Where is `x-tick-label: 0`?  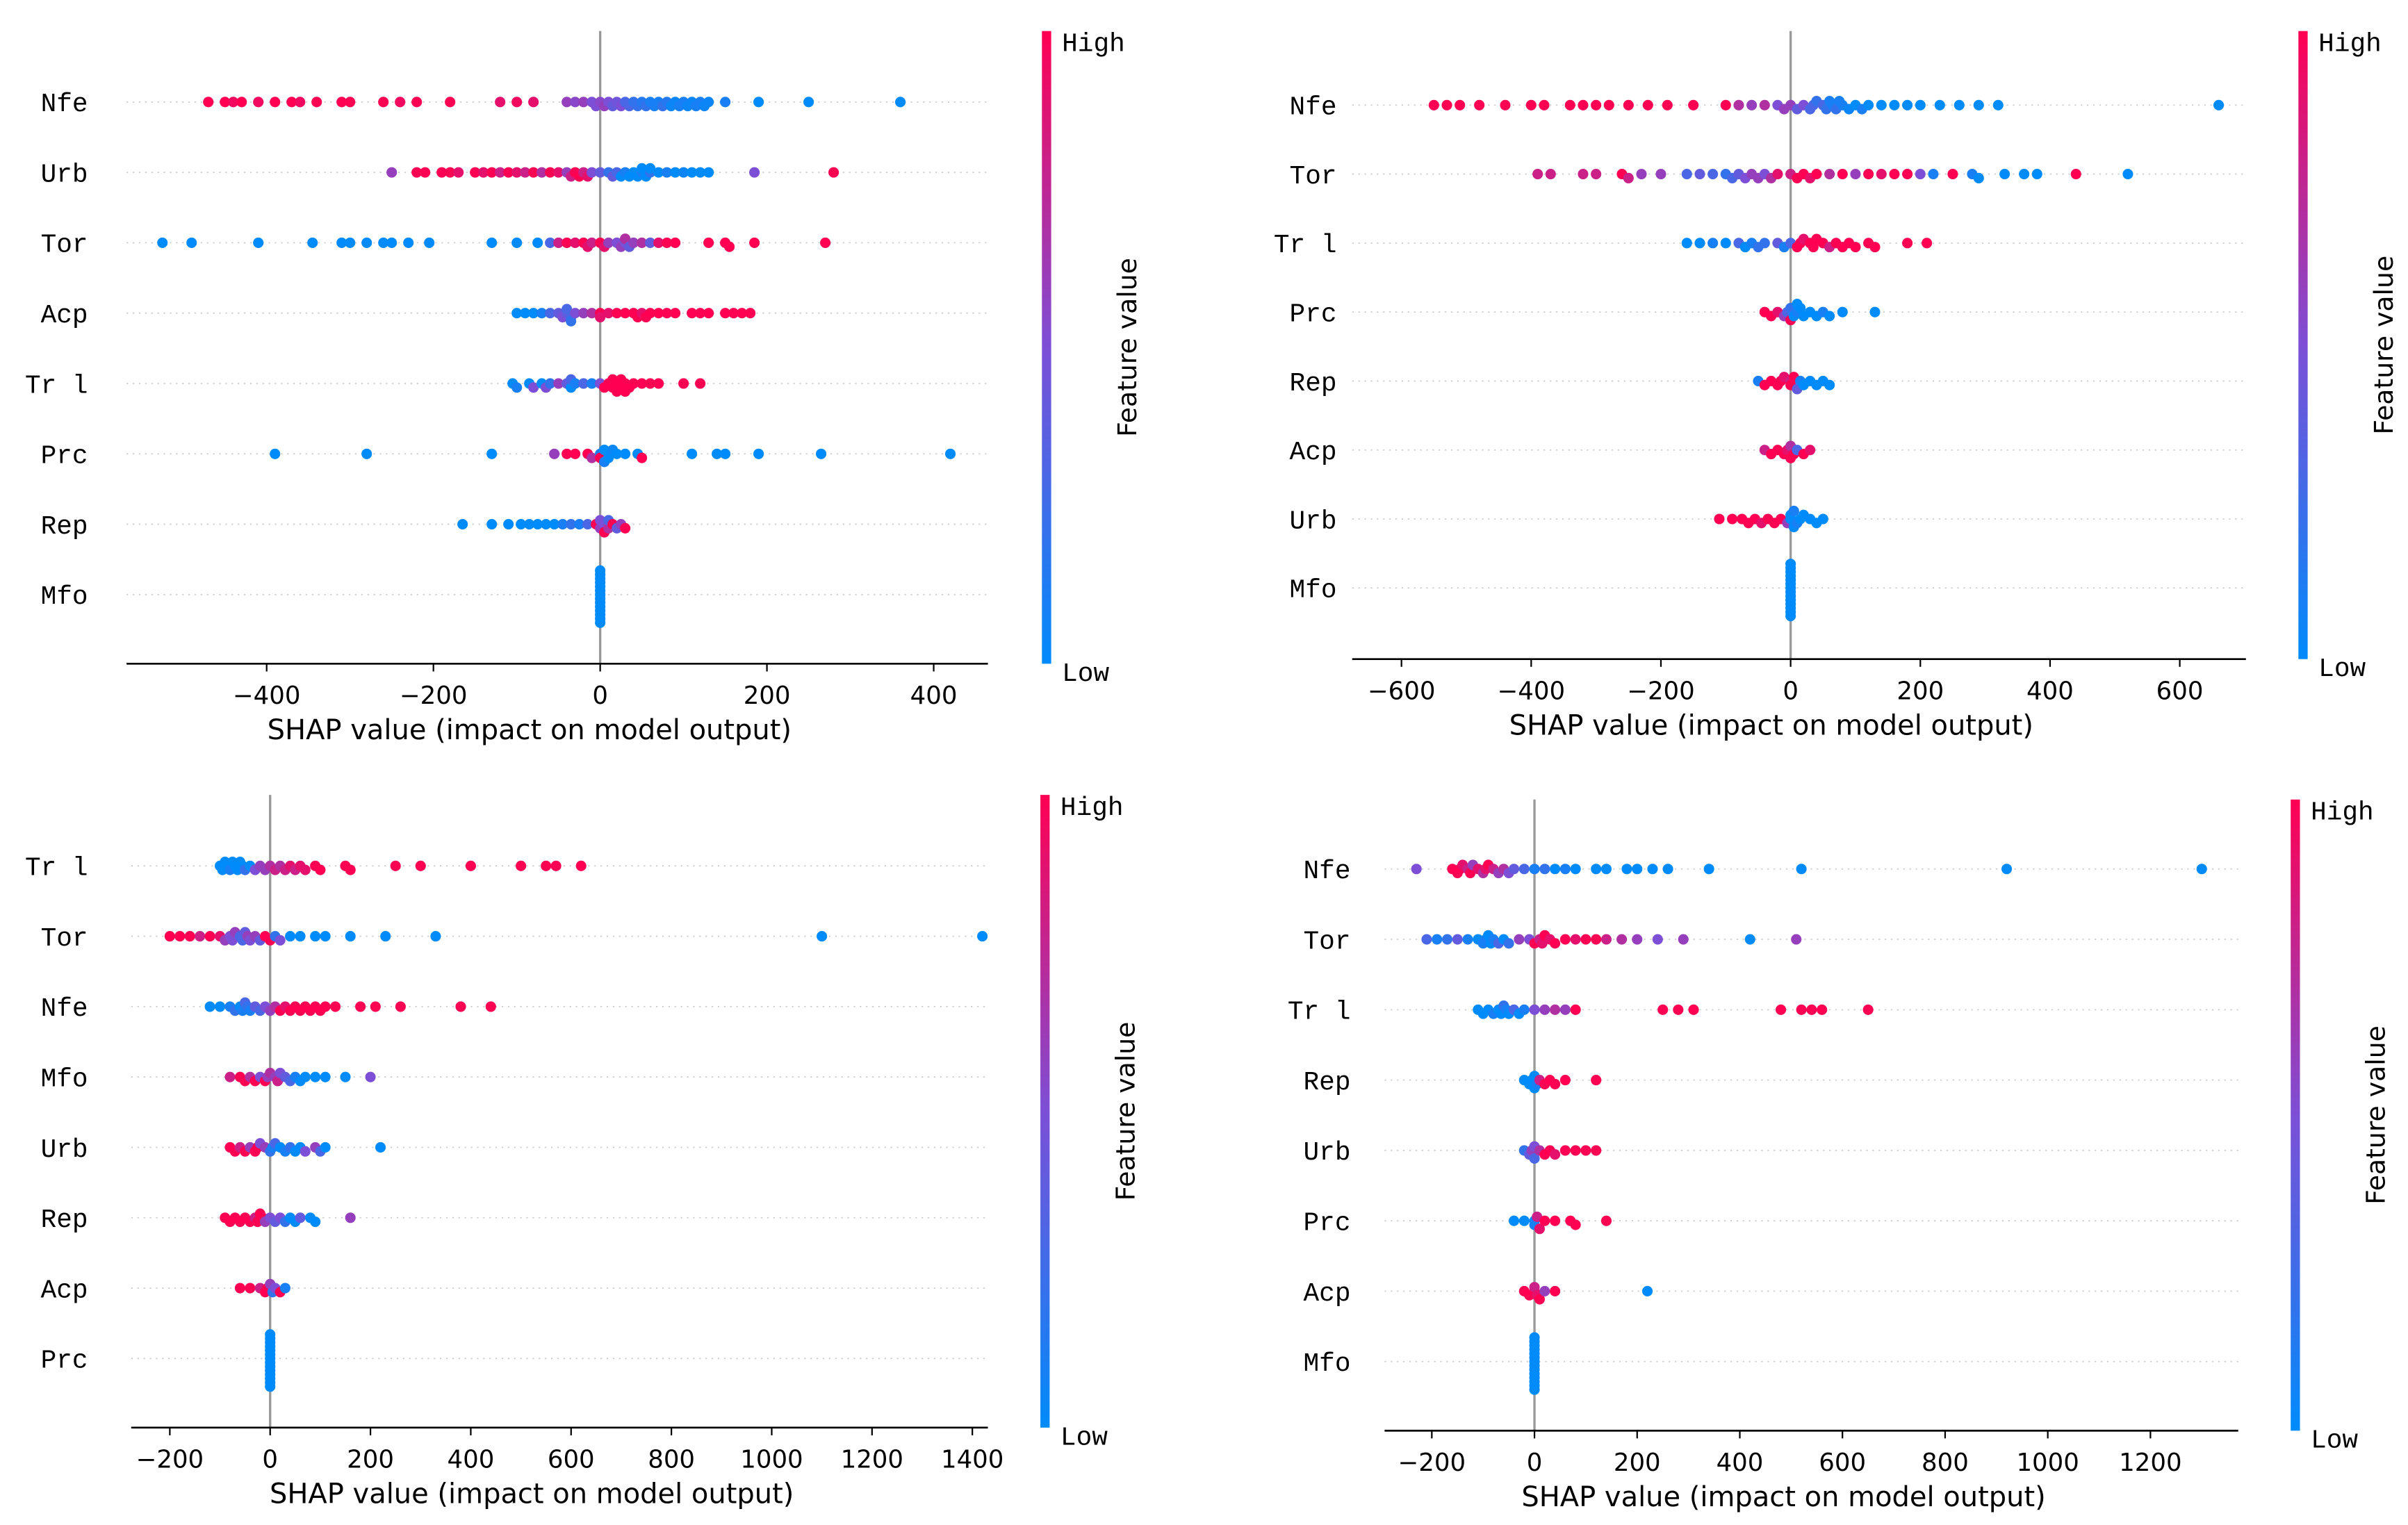 x-tick-label: 0 is located at coordinates (600, 696).